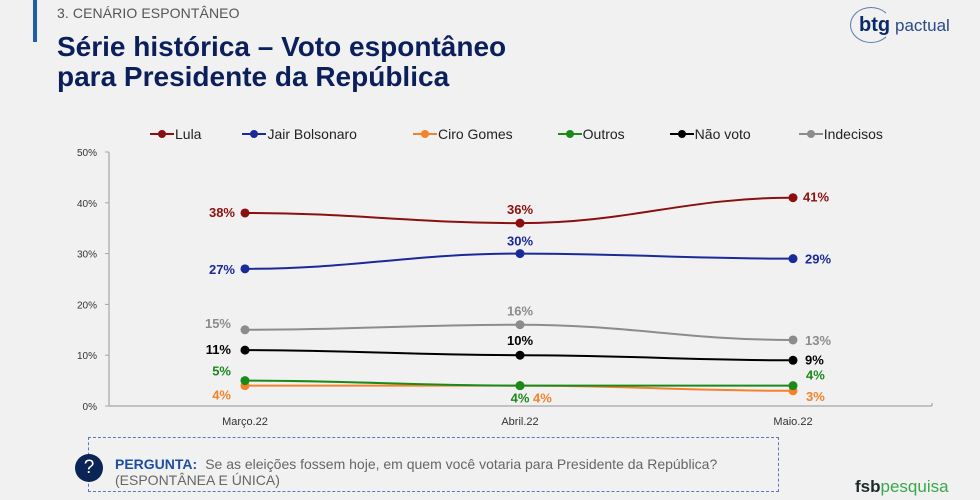 The height and width of the screenshot is (500, 980). I want to click on legend-label: Não voto, so click(722, 134).